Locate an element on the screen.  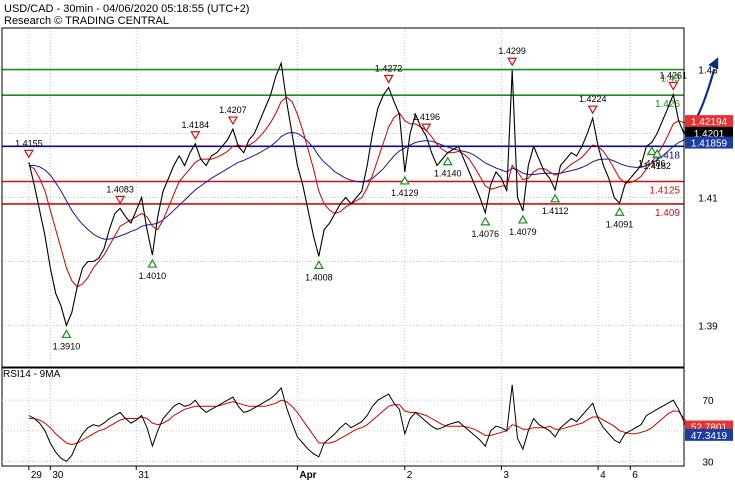
level-label: 1.43 is located at coordinates (671, 79).